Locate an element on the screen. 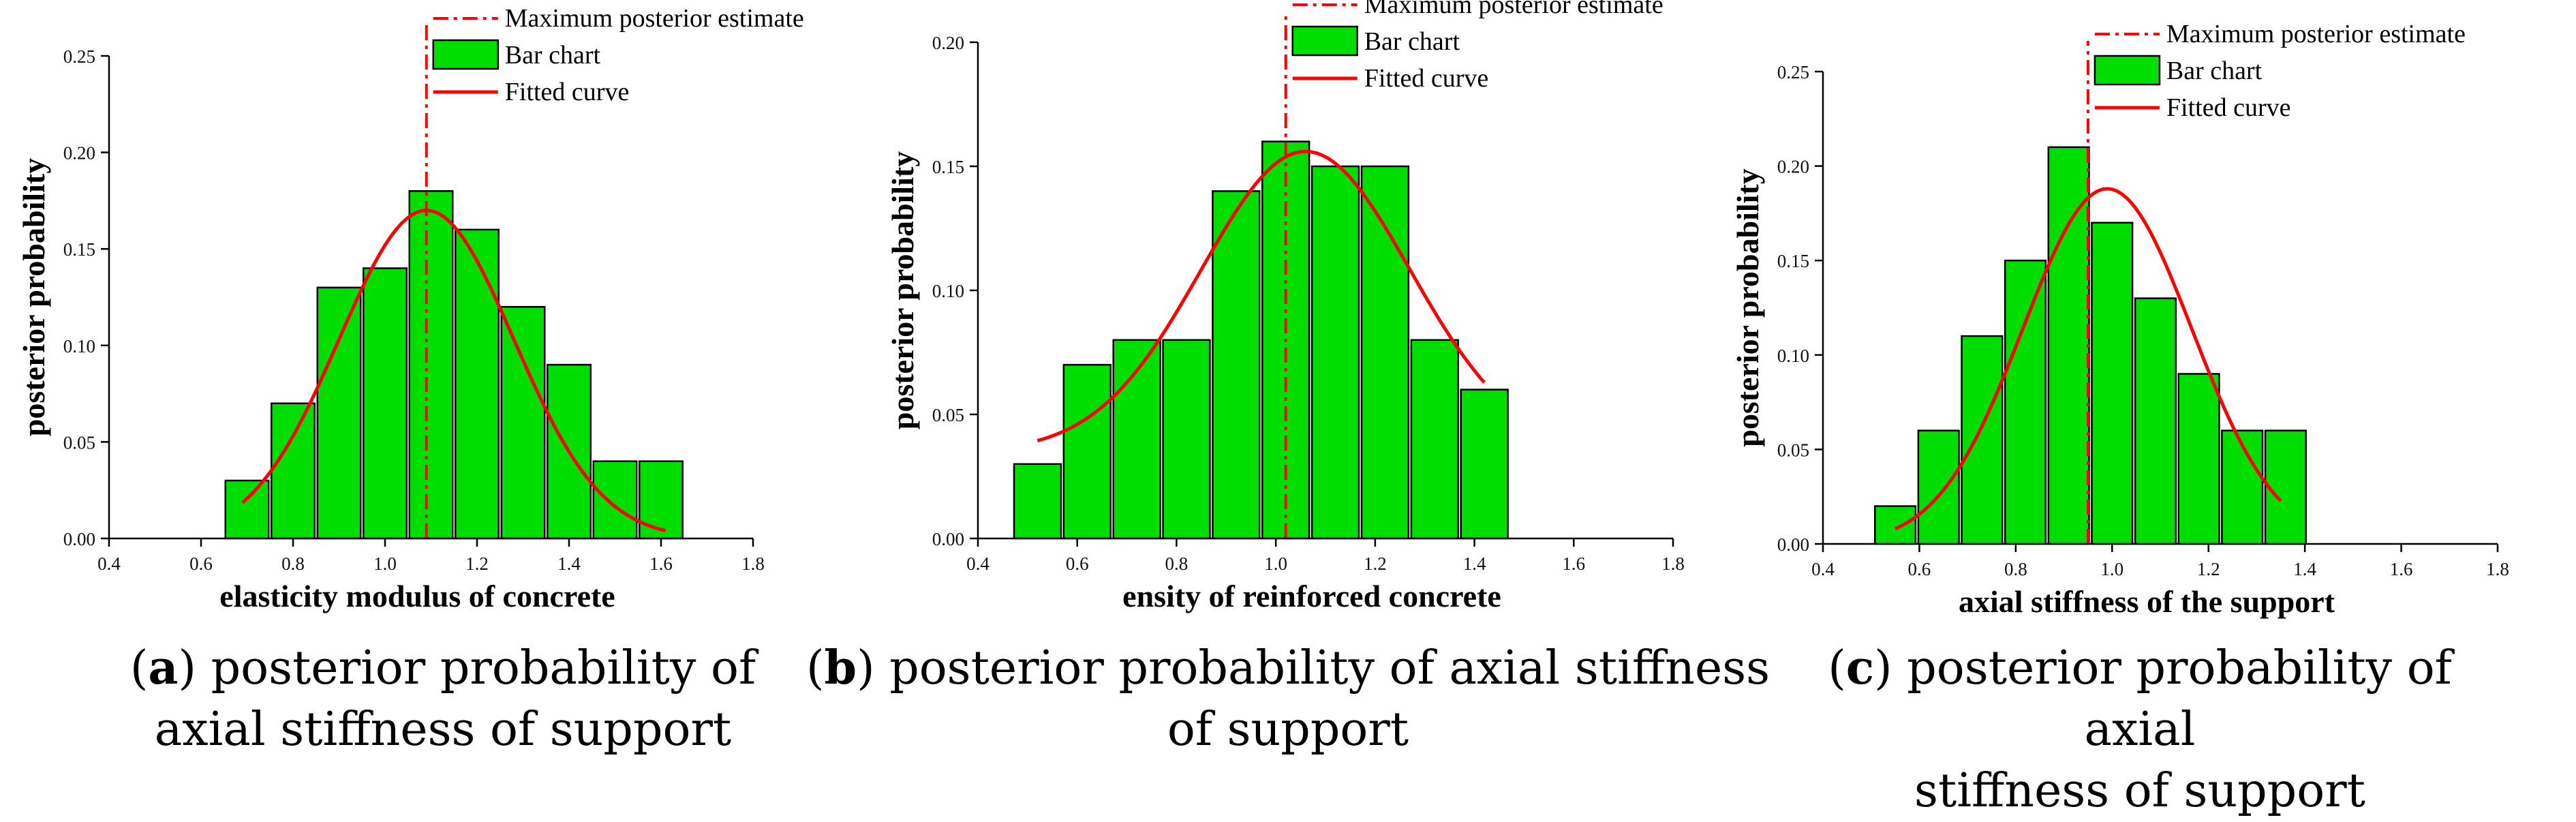 Image resolution: width=2576 pixels, height=822 pixels. caption-a-line2: axial stiffness of support is located at coordinates (443, 730).